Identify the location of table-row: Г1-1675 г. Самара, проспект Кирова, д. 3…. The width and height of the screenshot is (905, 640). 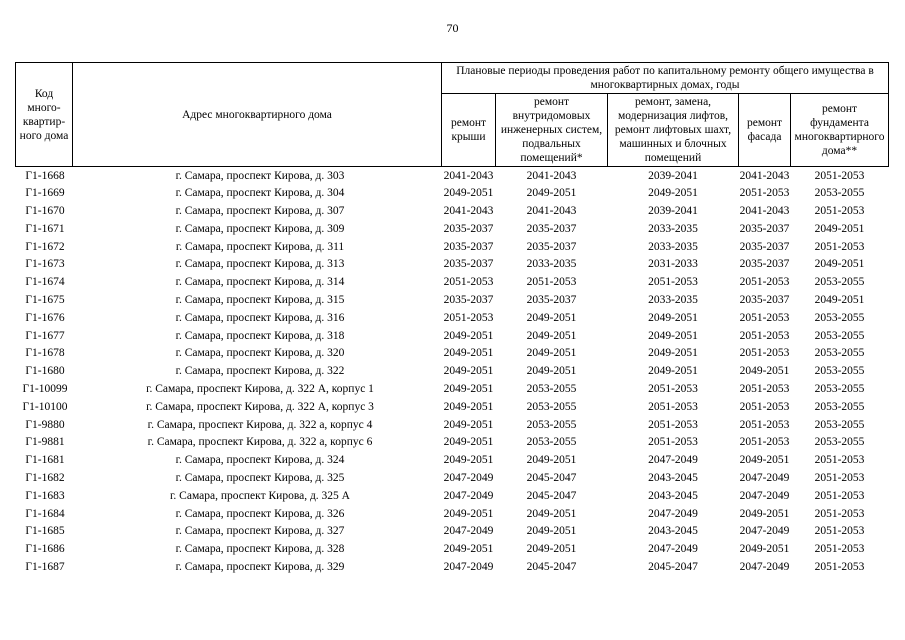
(452, 300).